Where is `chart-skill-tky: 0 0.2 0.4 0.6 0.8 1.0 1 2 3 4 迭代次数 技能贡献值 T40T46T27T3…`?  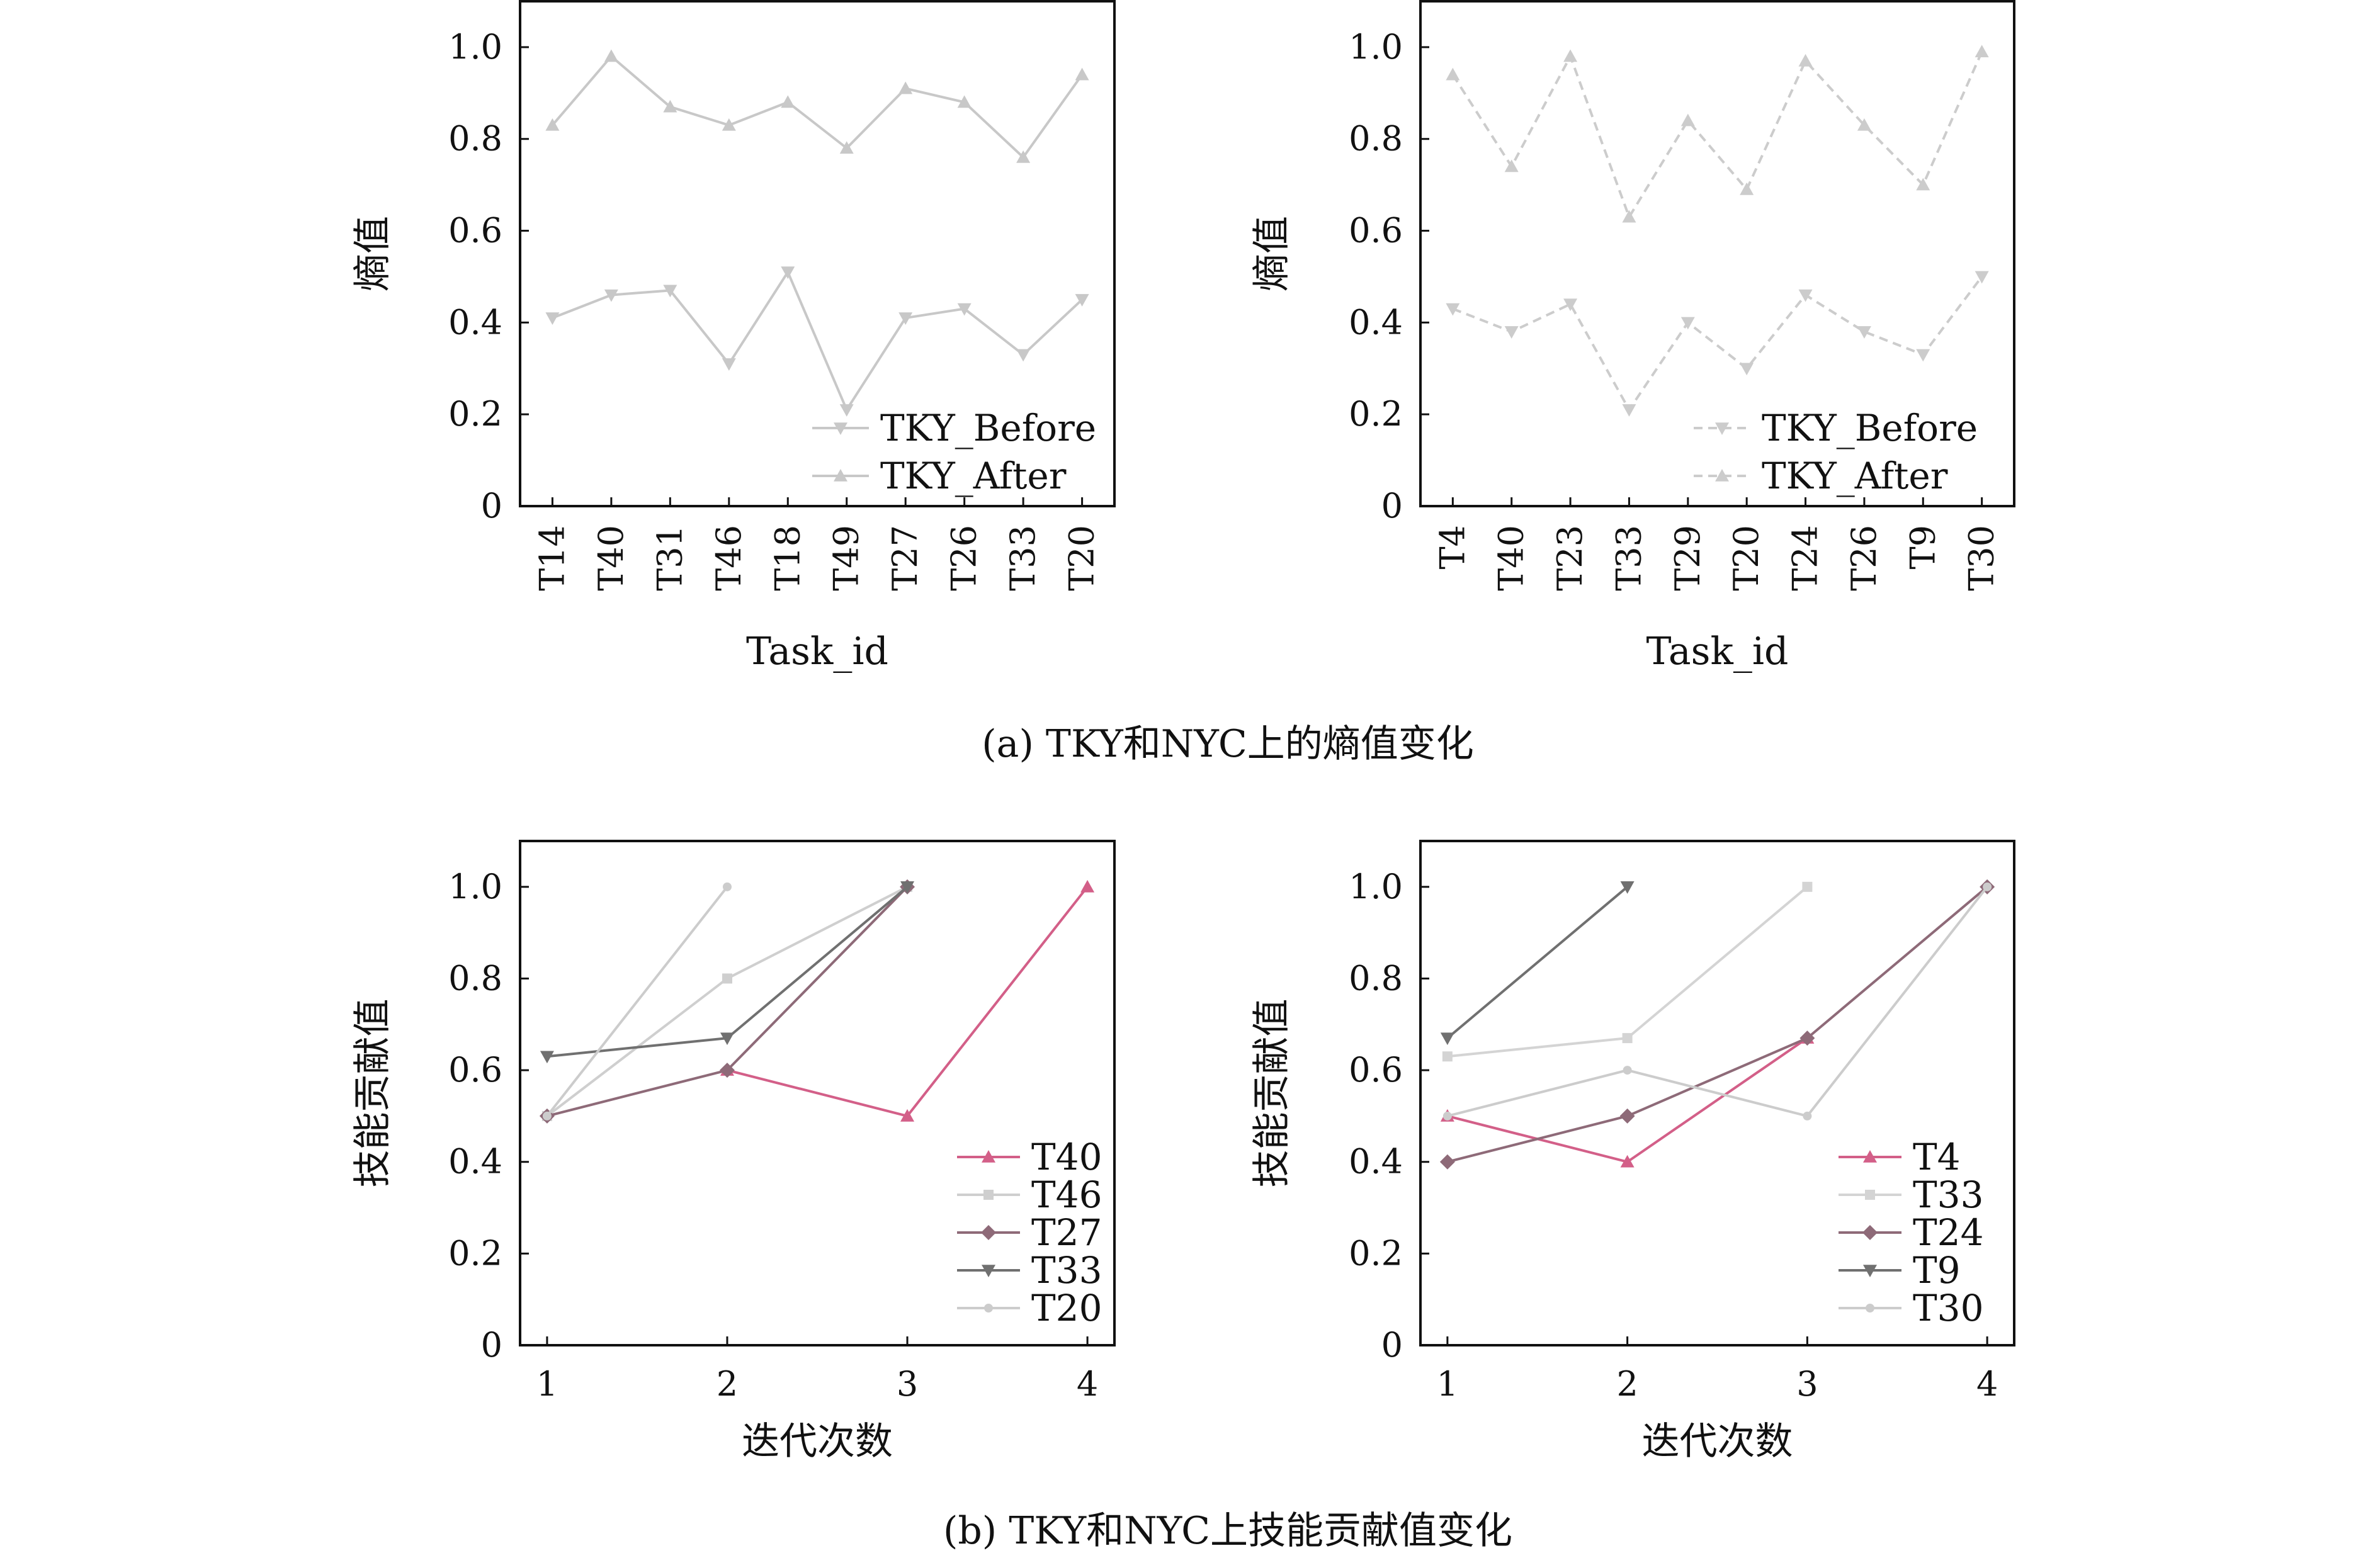
chart-skill-tky: 0 0.2 0.4 0.6 0.8 1.0 1 2 3 4 迭代次数 技能贡献值 T40T46T27T3… is located at coordinates (733, 1152).